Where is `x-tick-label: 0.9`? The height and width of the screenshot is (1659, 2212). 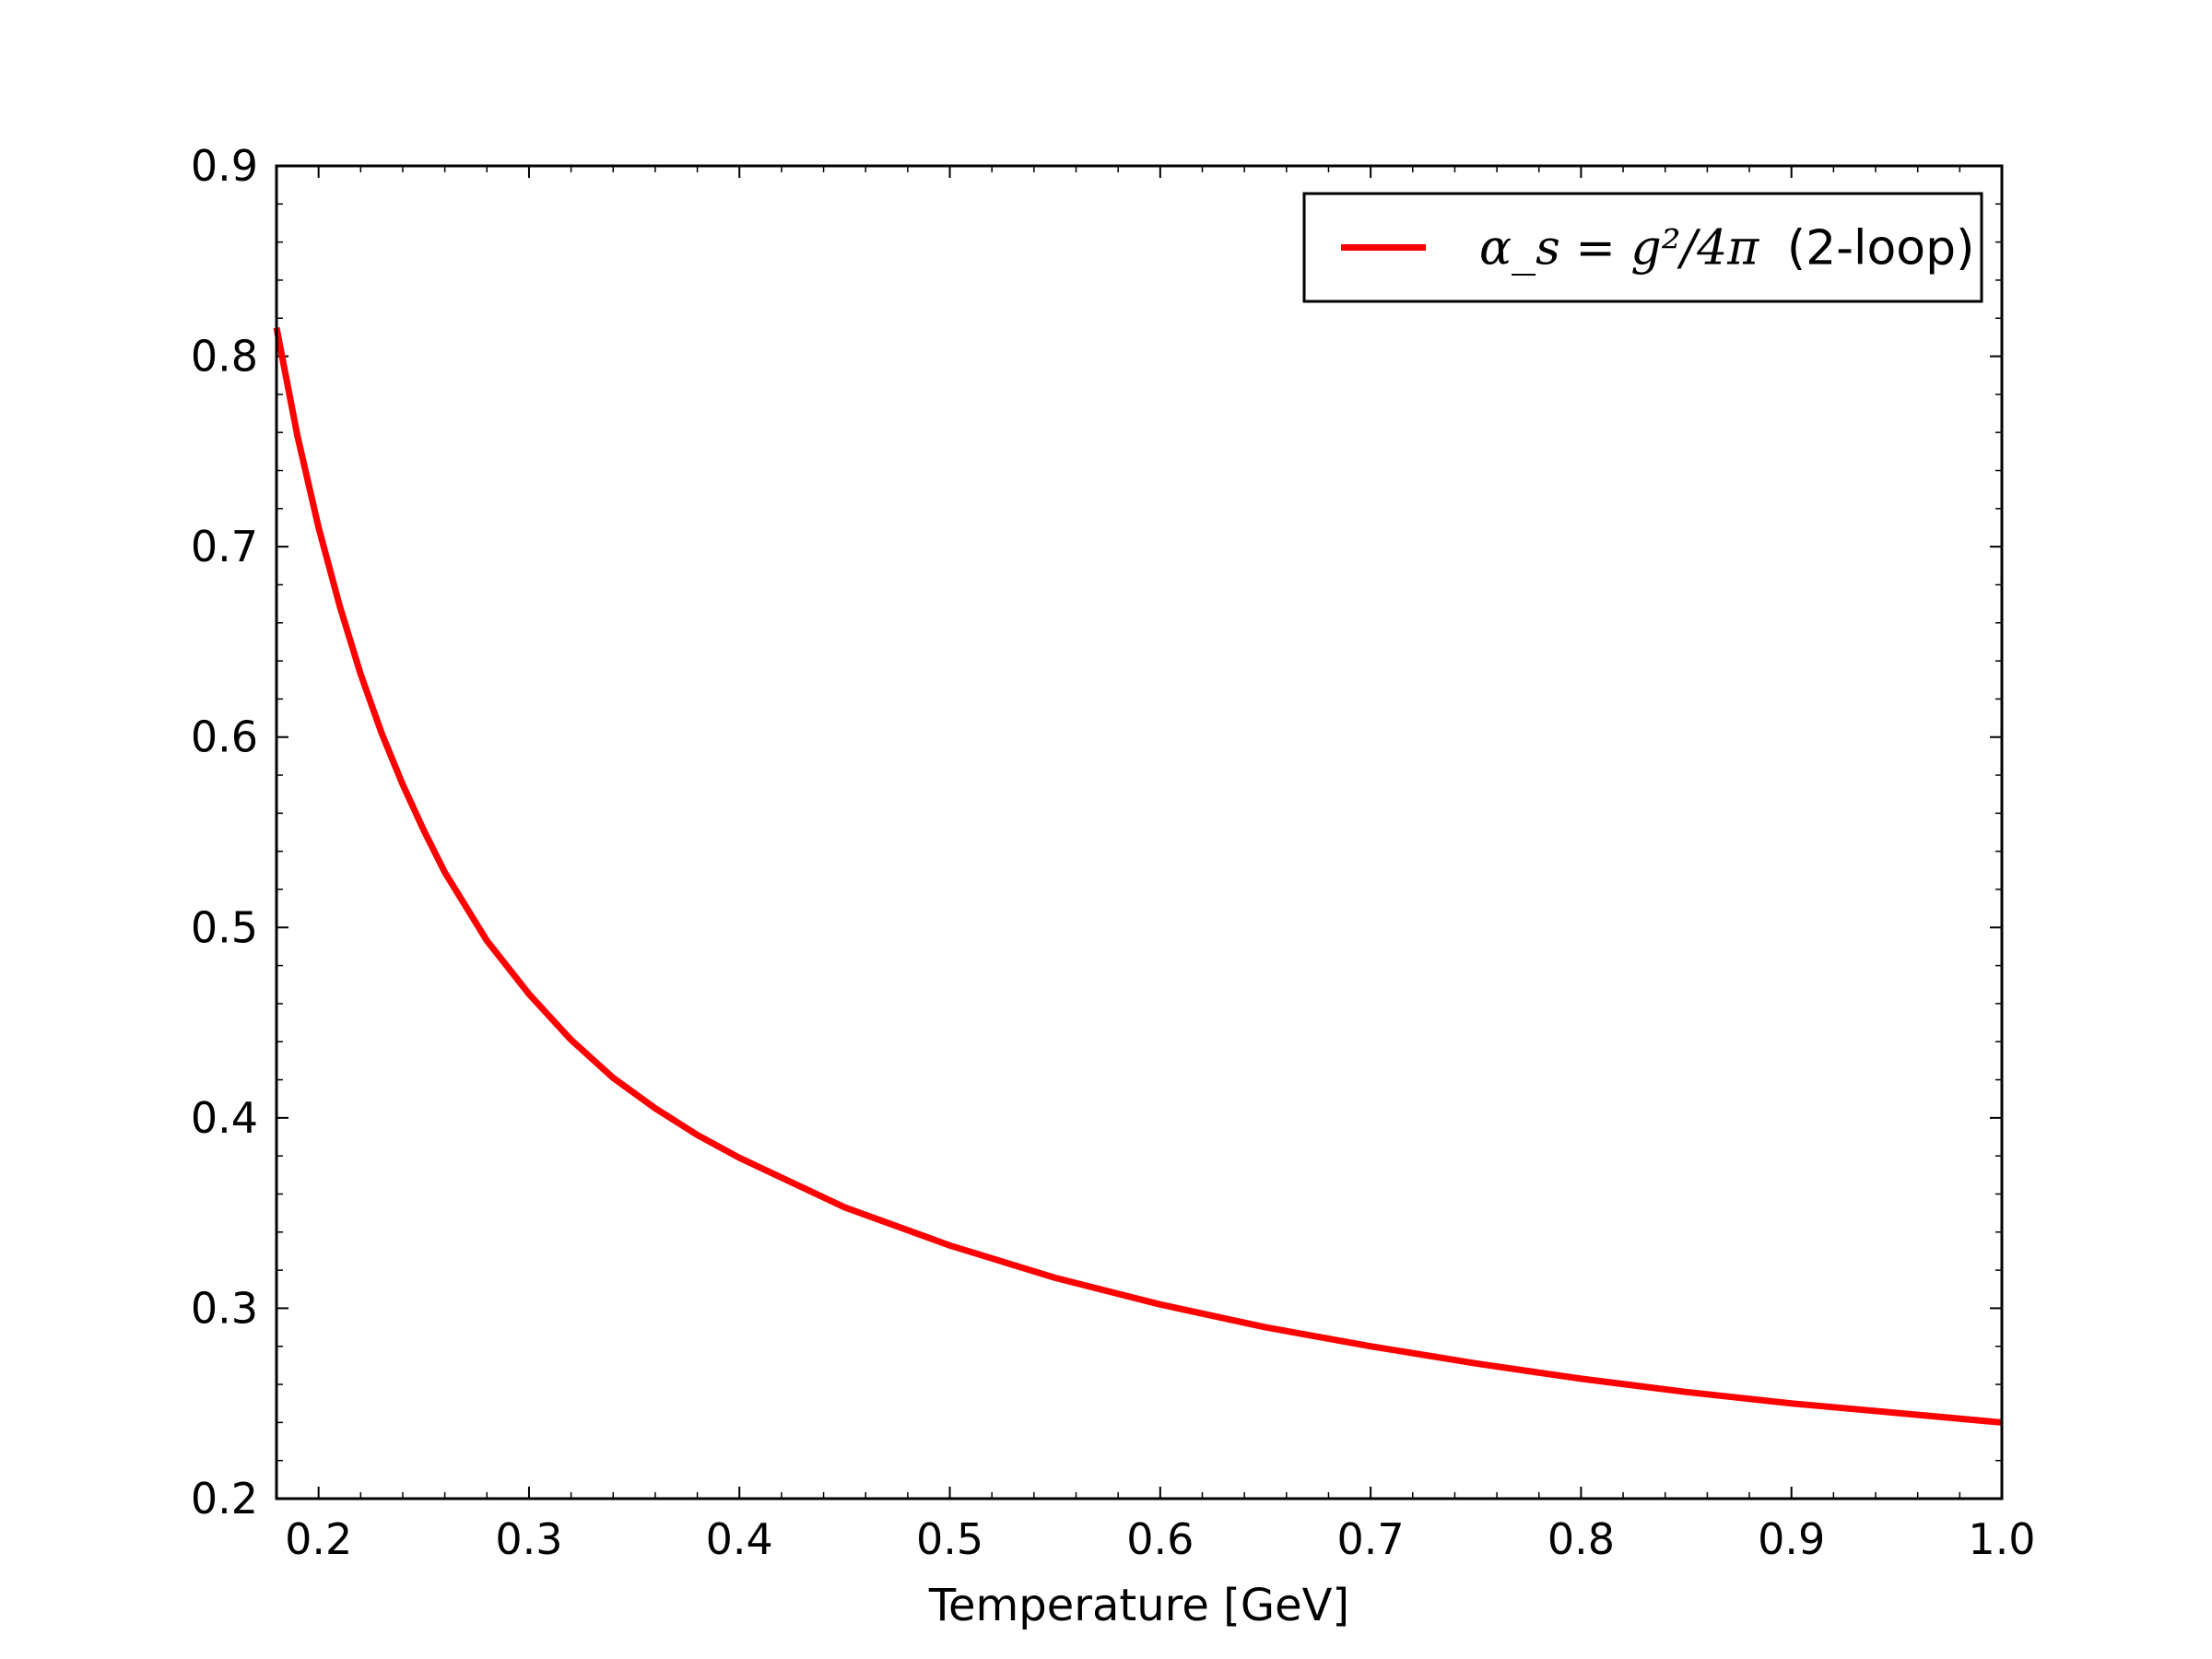 x-tick-label: 0.9 is located at coordinates (1791, 1539).